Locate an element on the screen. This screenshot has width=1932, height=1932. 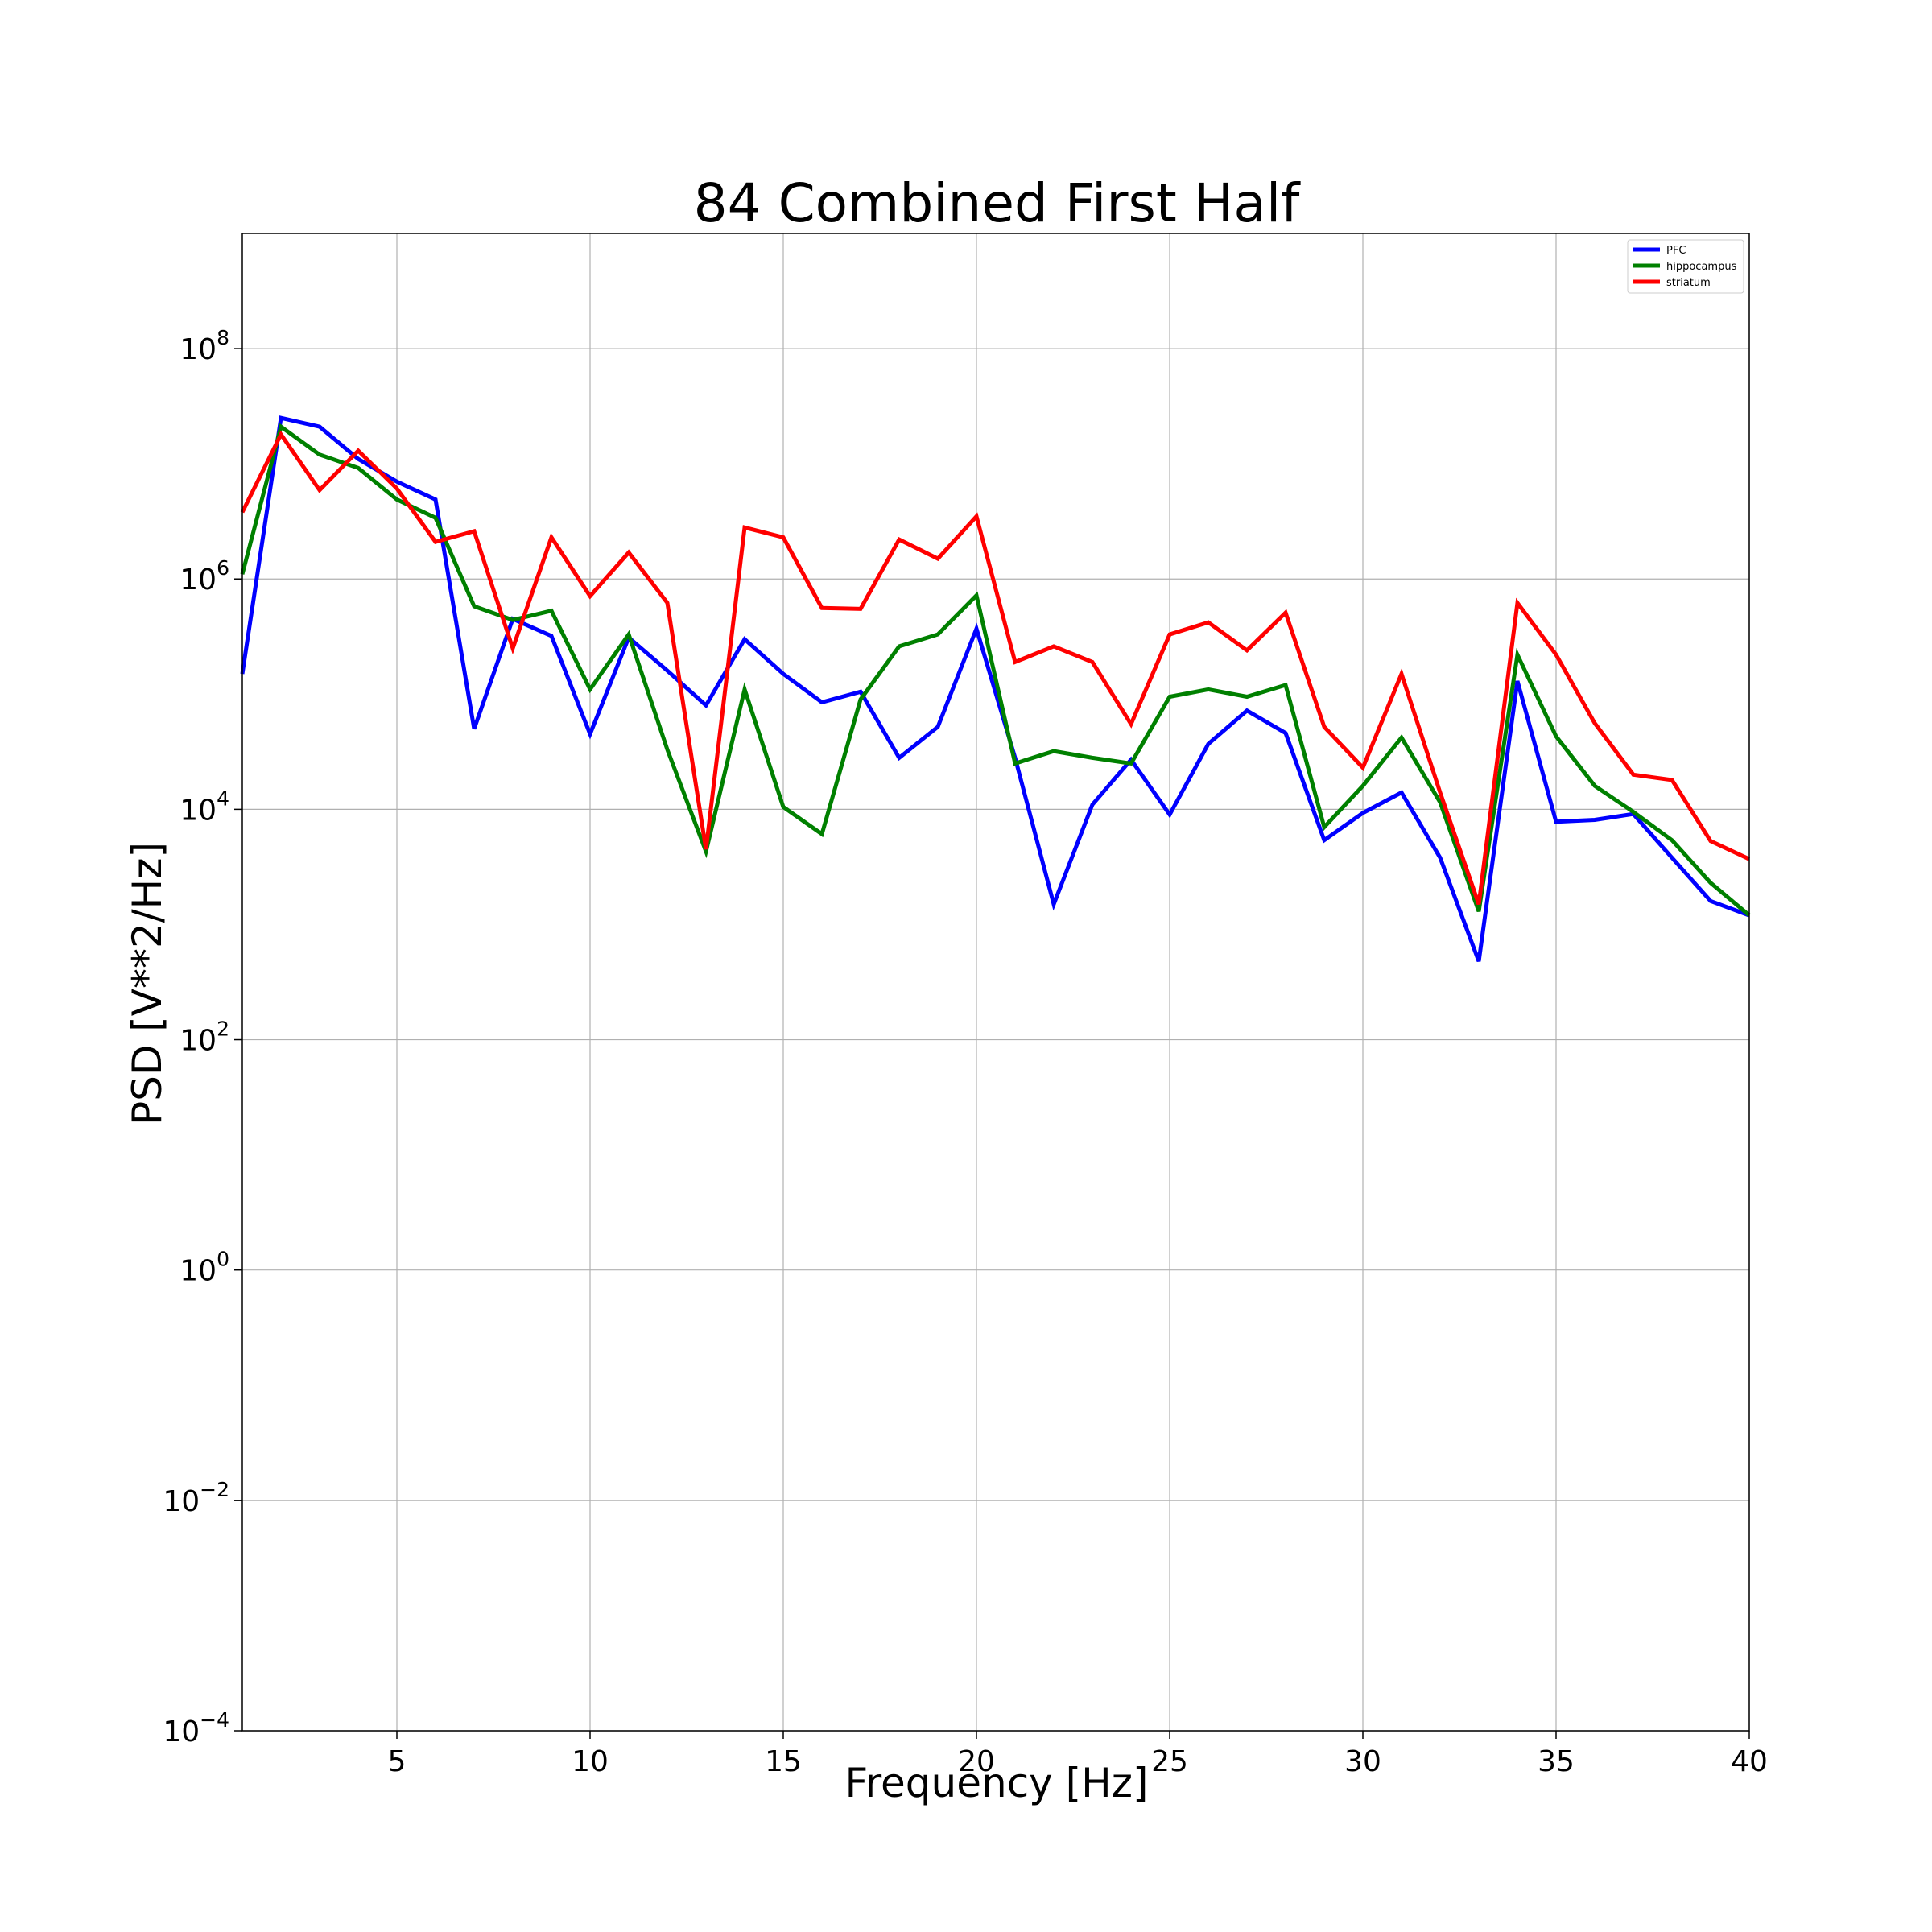
x-tick-label: 5 is located at coordinates (397, 1762).